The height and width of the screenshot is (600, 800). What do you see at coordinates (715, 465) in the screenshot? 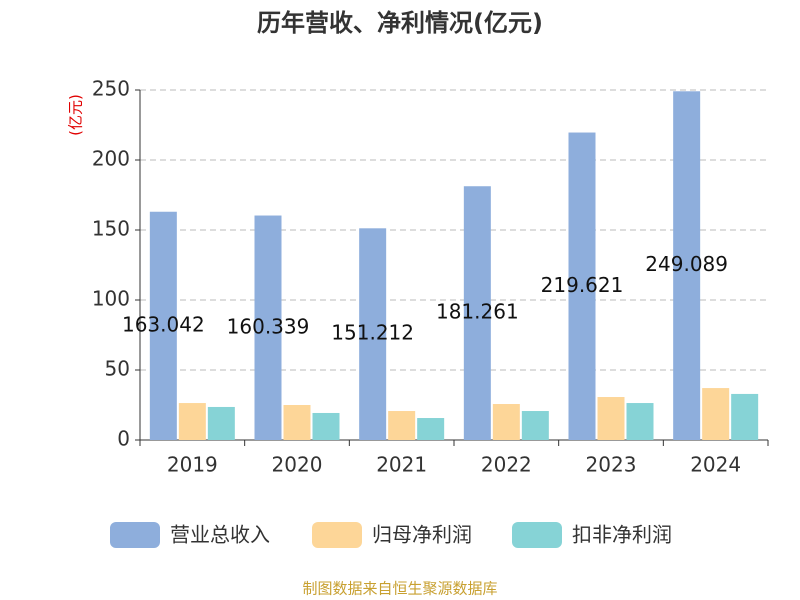
I see `x-tick-label: 2024` at bounding box center [715, 465].